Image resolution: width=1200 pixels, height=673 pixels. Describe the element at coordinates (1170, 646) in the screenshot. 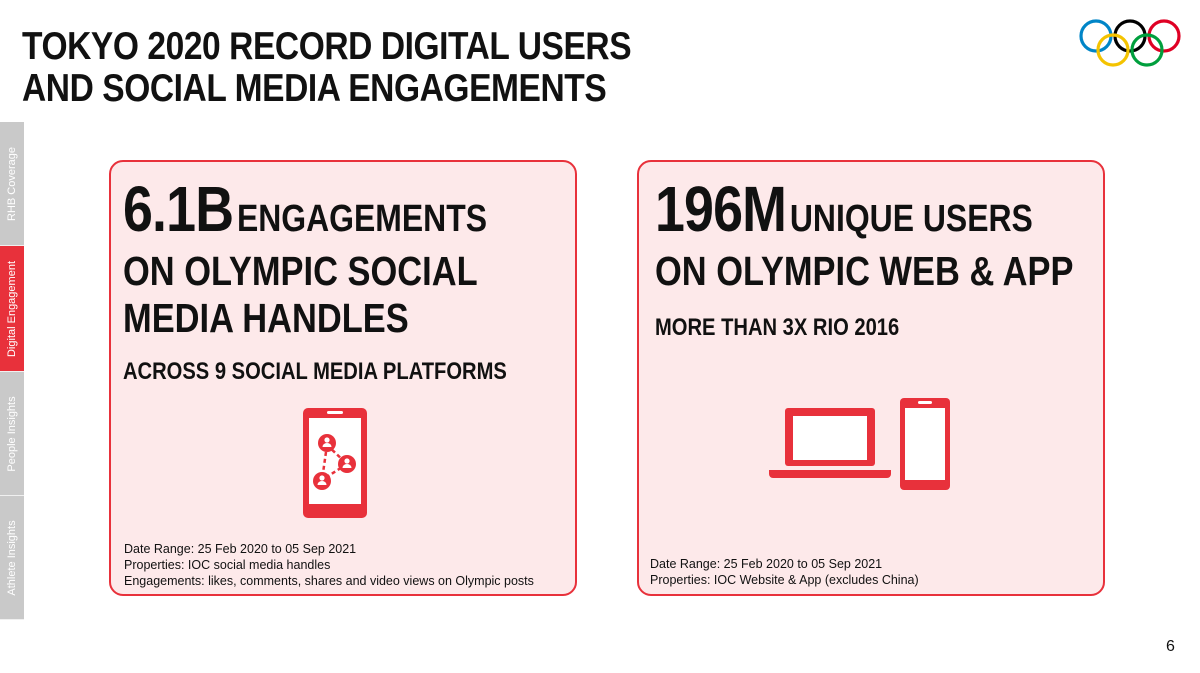

I see `page-number: 6` at that location.